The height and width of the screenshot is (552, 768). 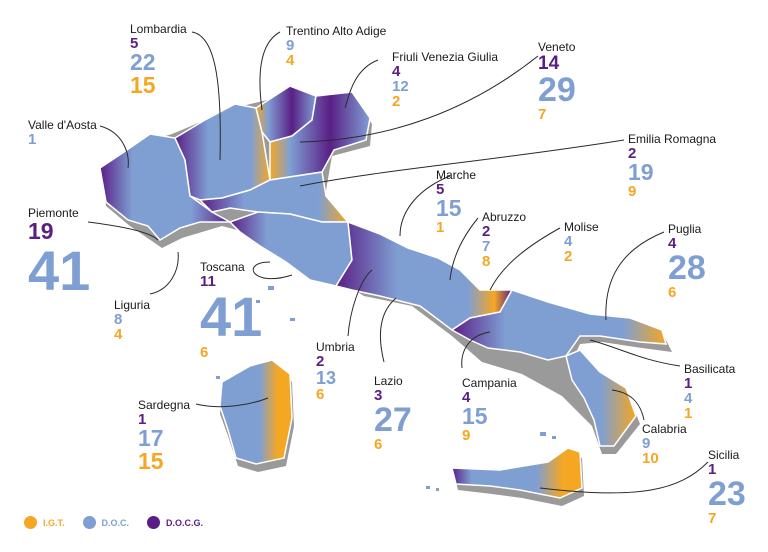 I want to click on docg-count: 11, so click(x=208, y=281).